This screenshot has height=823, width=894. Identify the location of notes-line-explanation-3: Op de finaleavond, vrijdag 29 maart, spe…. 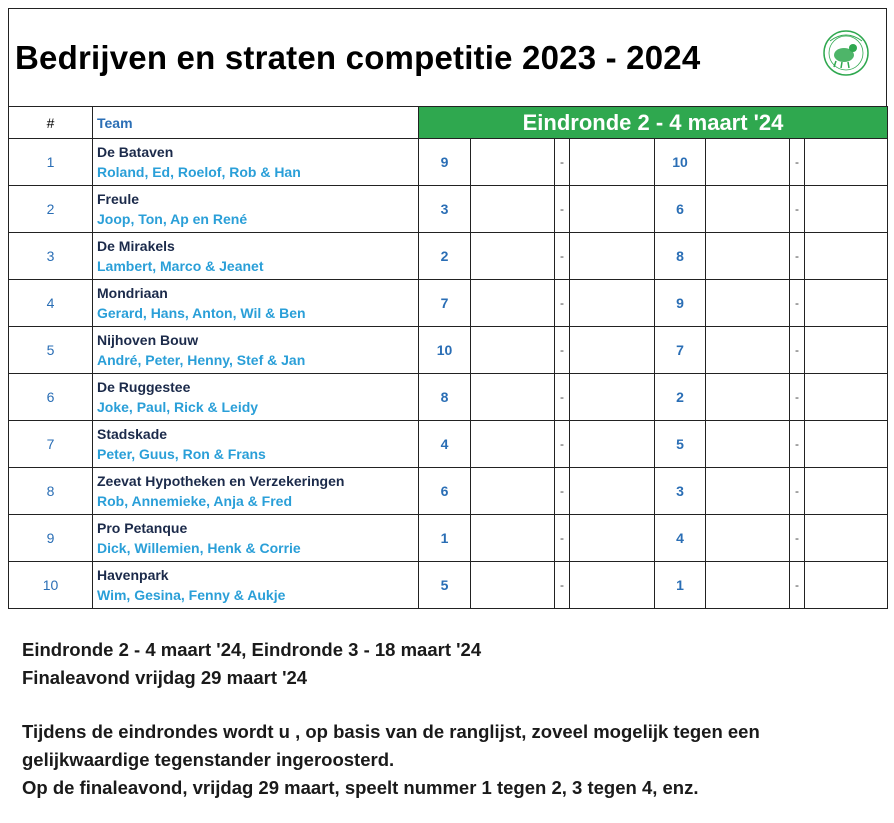
(360, 787).